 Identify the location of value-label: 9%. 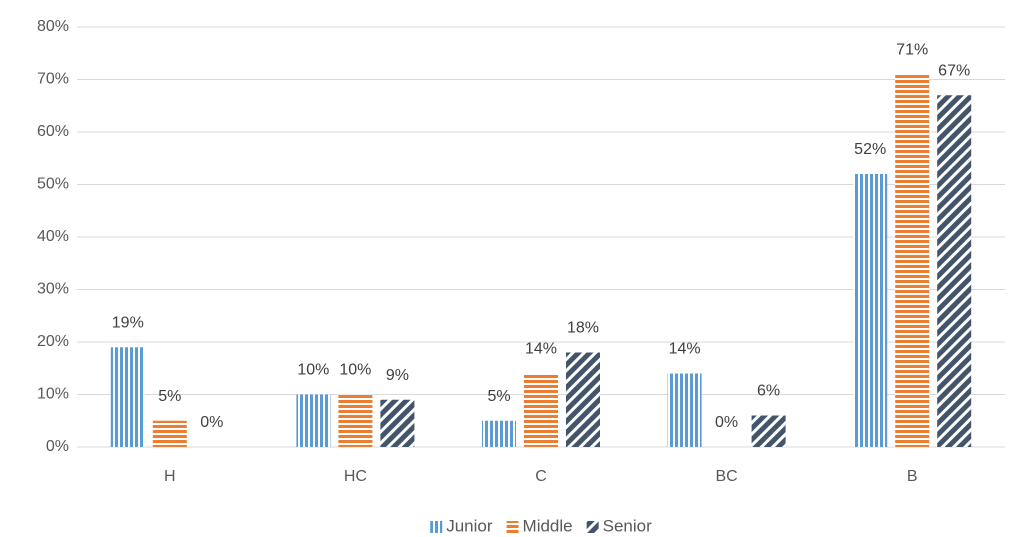
(397, 375).